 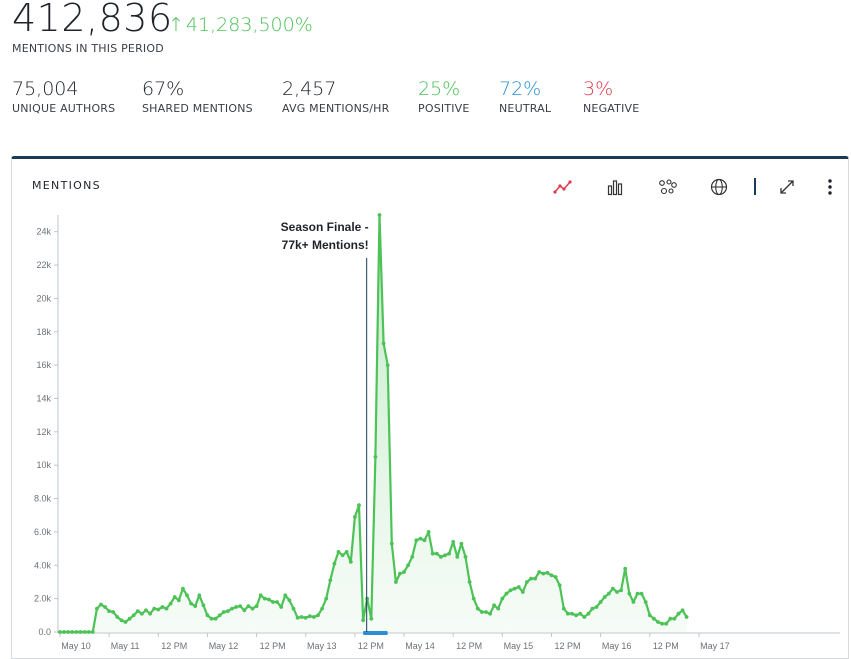 I want to click on stat-value: 2,457, so click(x=309, y=89).